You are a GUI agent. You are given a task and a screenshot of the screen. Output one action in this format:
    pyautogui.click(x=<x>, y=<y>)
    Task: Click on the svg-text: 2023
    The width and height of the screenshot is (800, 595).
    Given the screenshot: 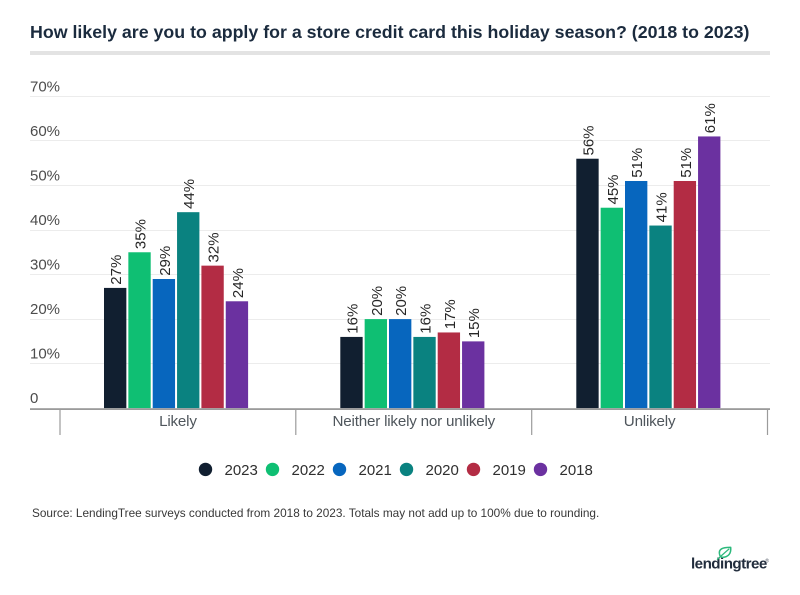 What is the action you would take?
    pyautogui.click(x=241, y=470)
    